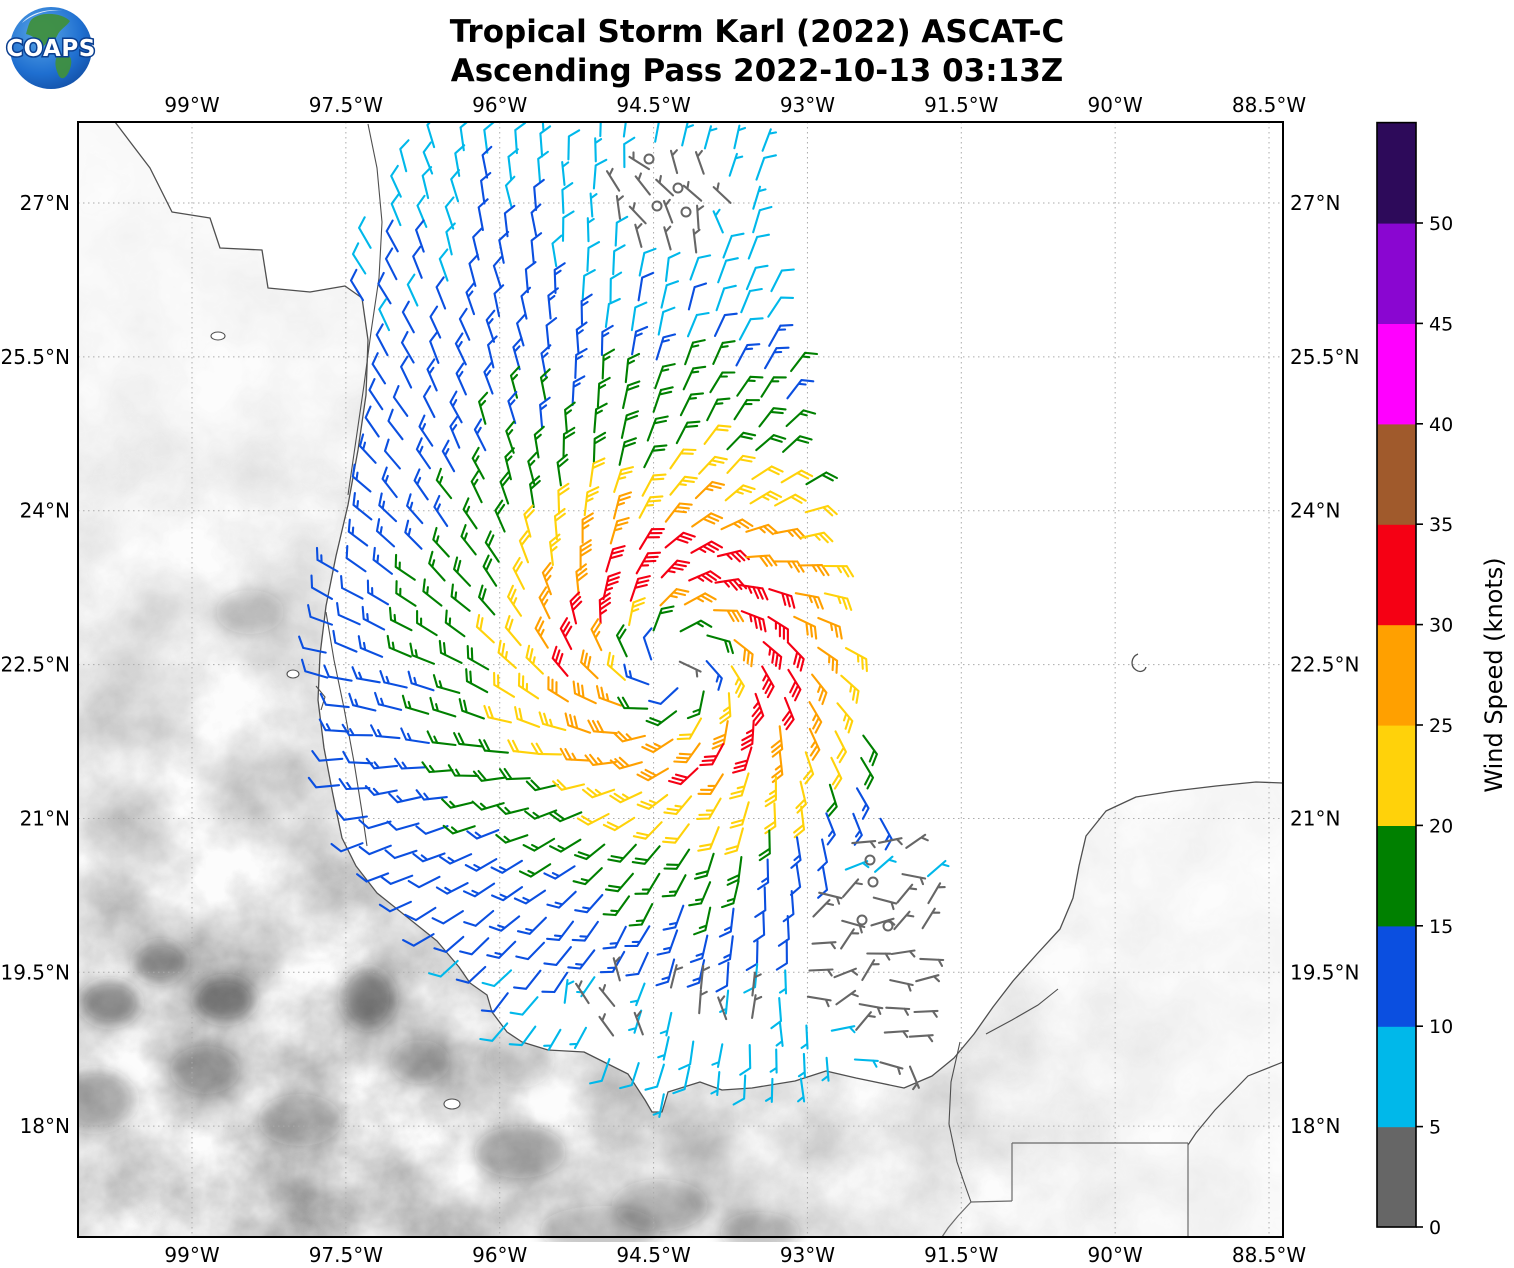 The width and height of the screenshot is (1514, 1268). I want to click on coaps-logo: COAPS, so click(51, 48).